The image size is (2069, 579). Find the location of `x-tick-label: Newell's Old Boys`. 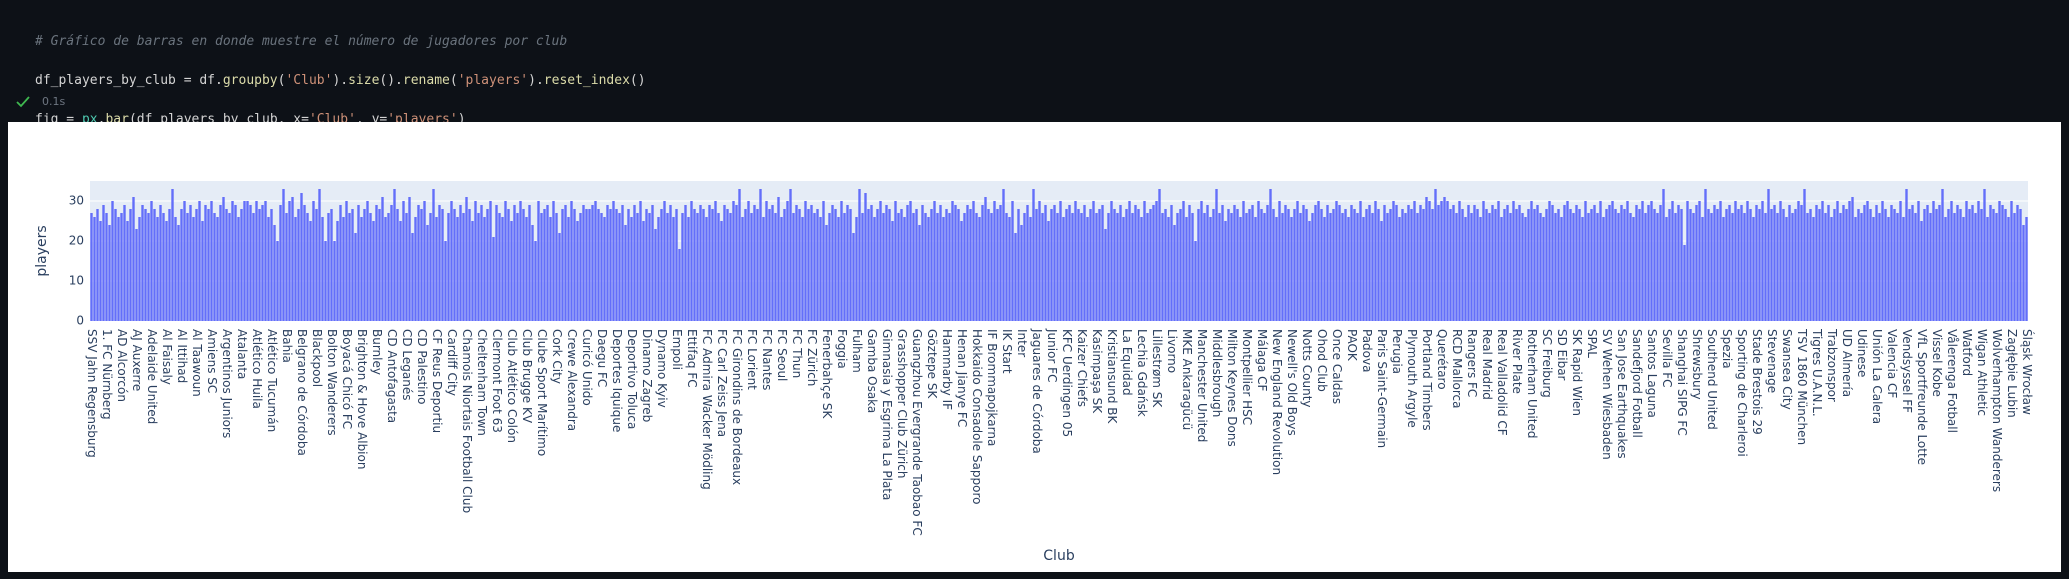

x-tick-label: Newell's Old Boys is located at coordinates (1292, 382).